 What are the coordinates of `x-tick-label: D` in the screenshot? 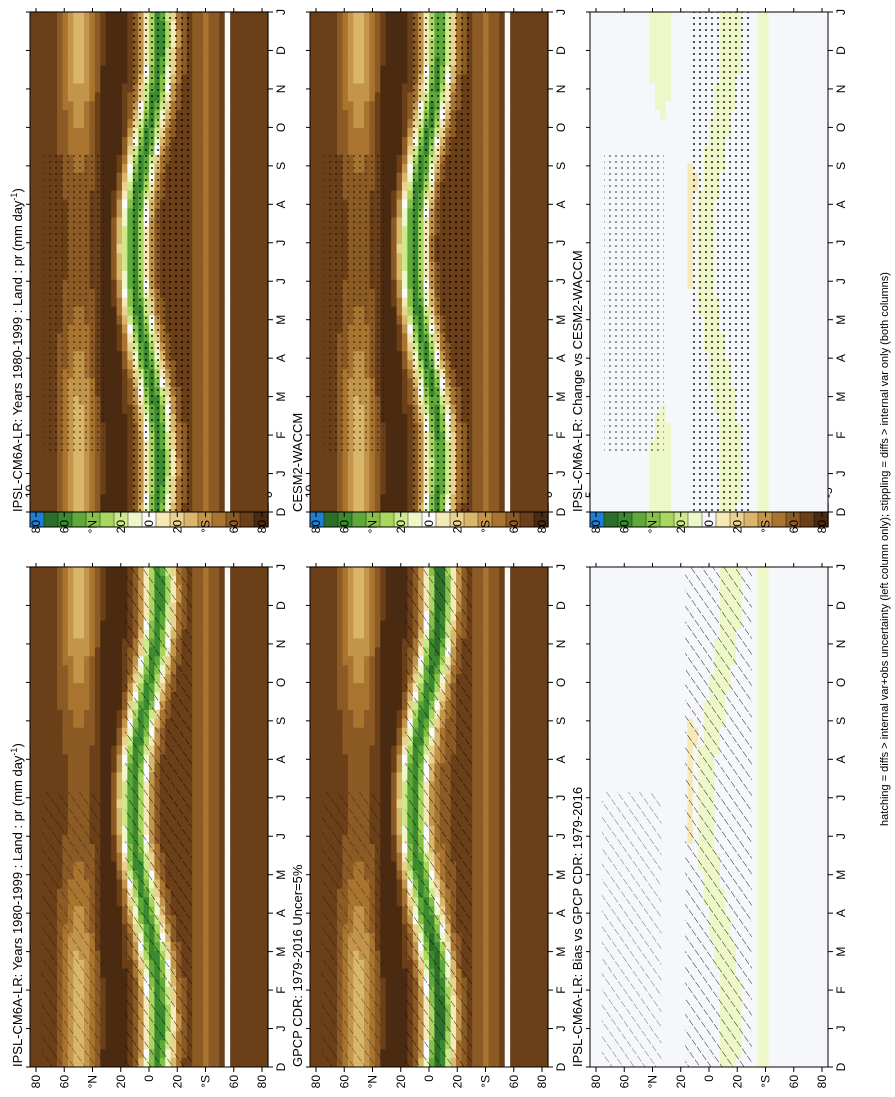 It's located at (281, 605).